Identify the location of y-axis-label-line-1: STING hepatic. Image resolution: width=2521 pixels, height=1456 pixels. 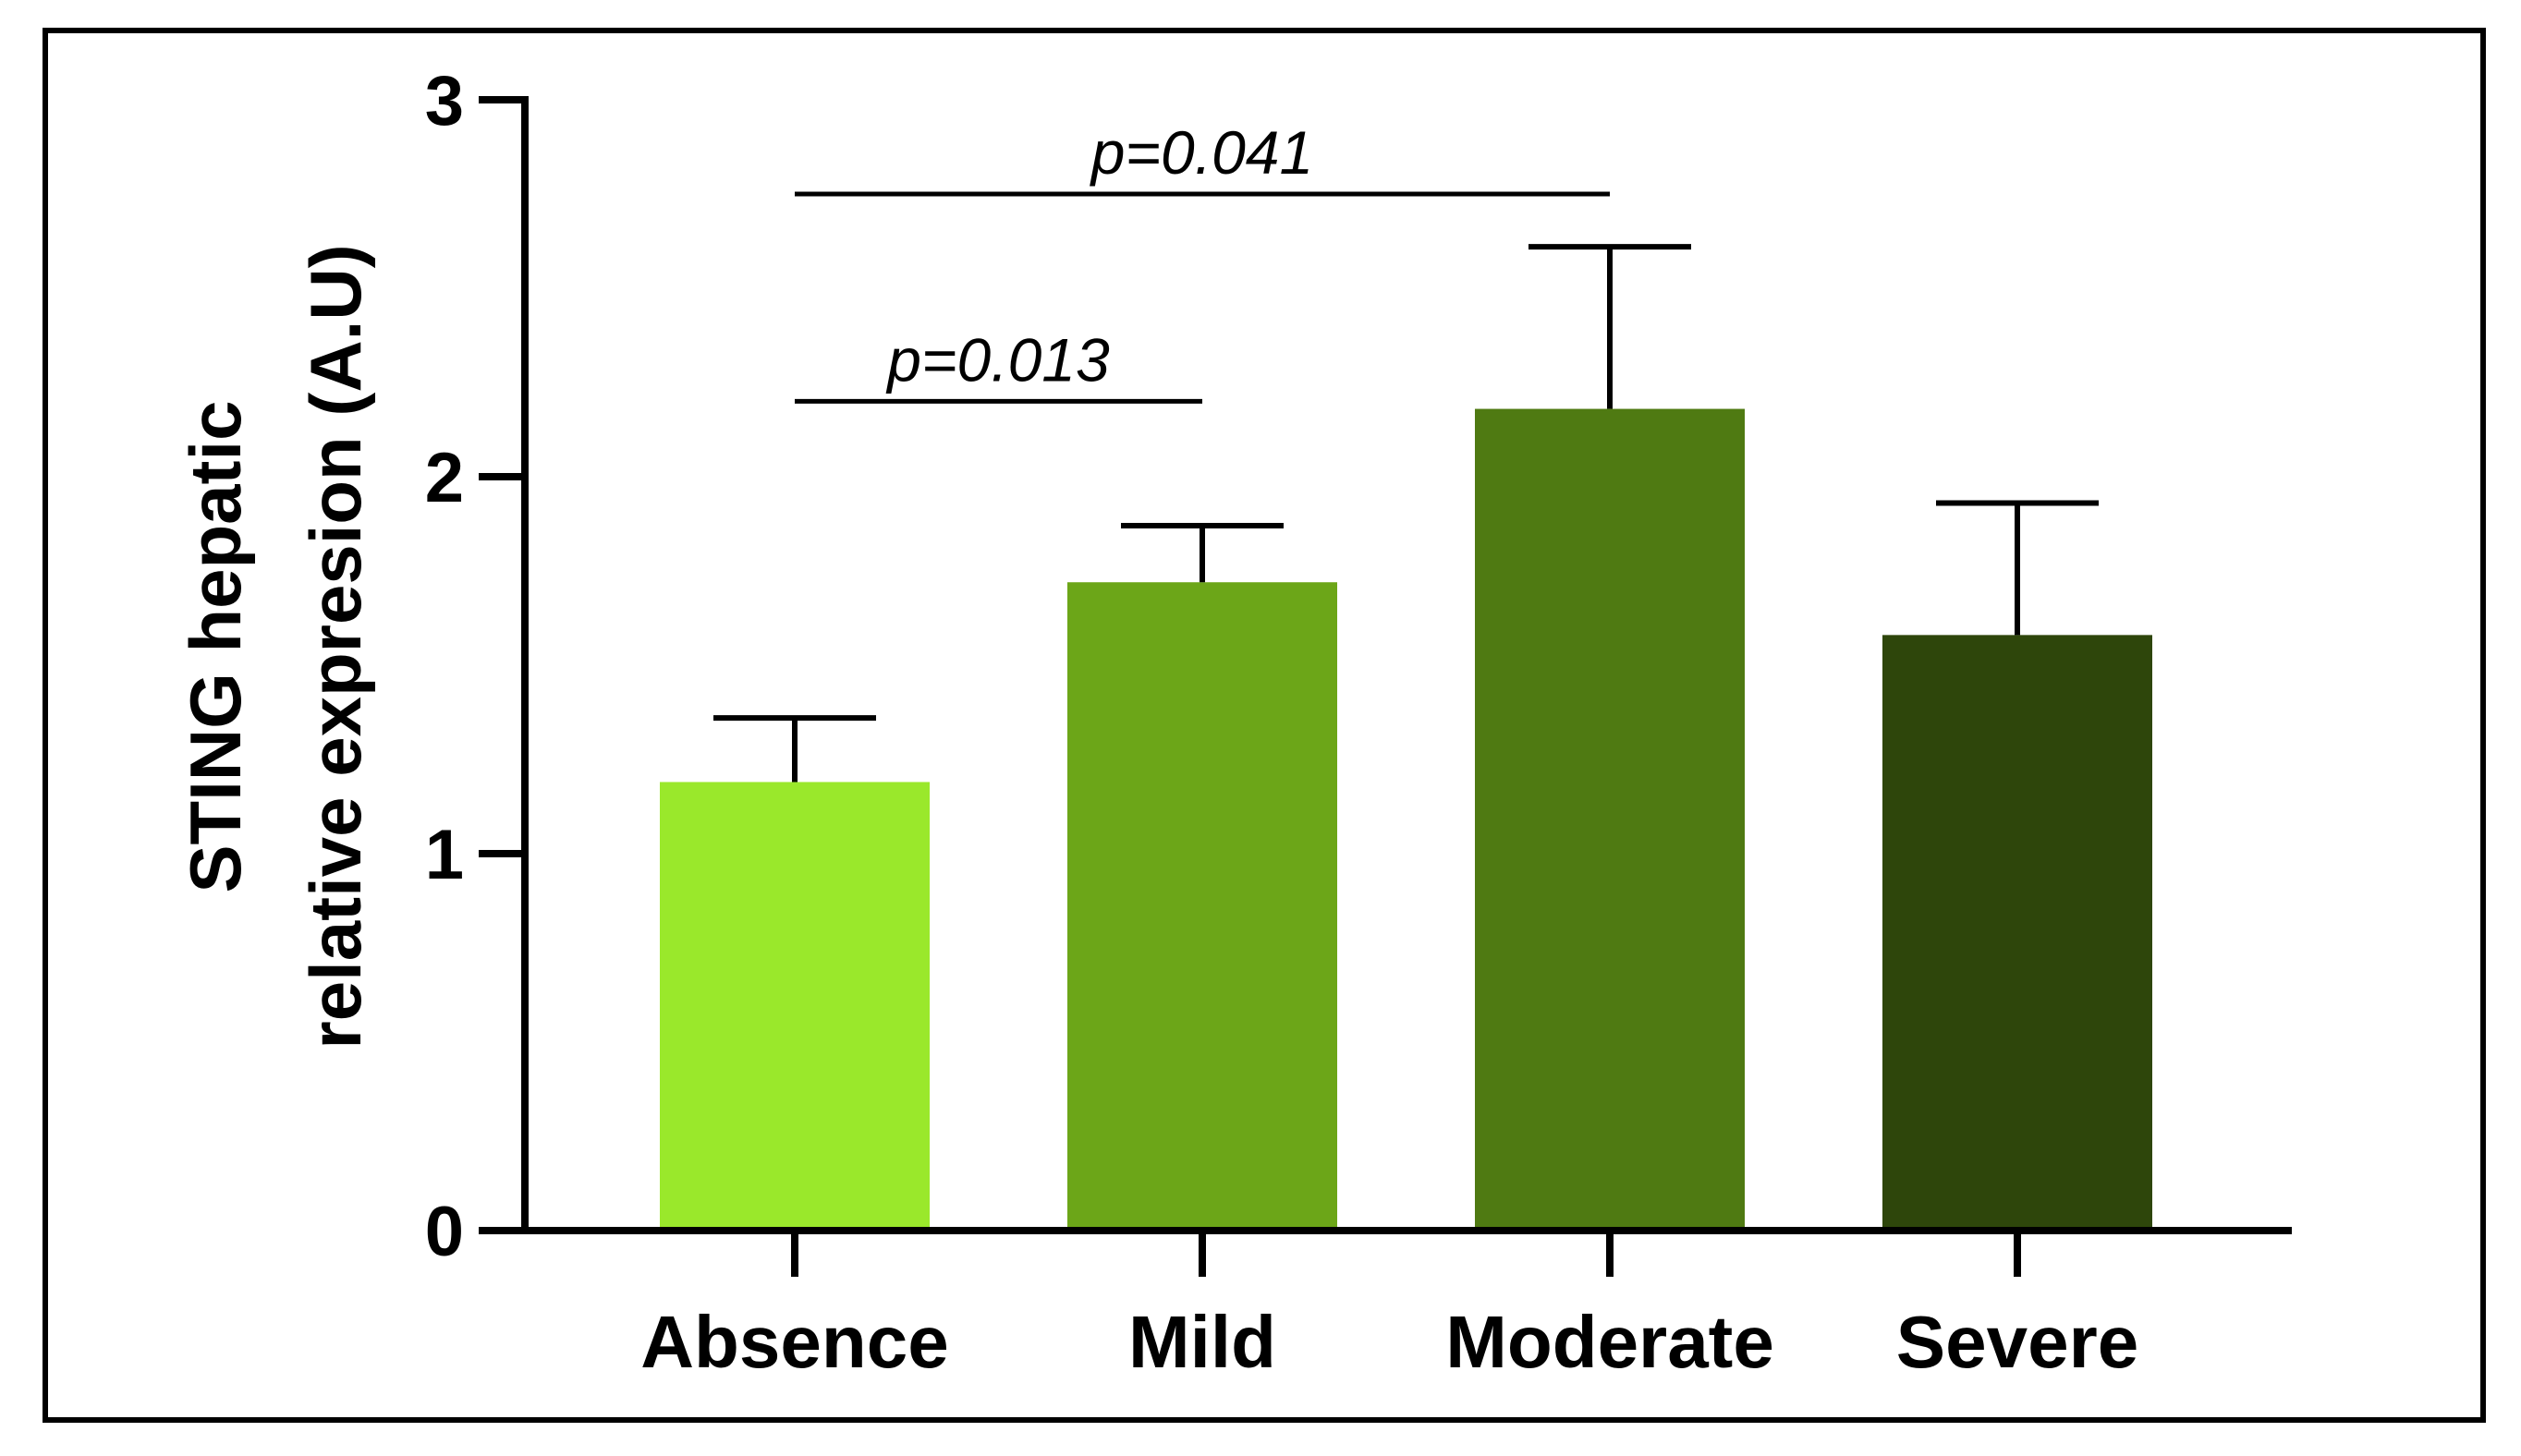
(215, 646).